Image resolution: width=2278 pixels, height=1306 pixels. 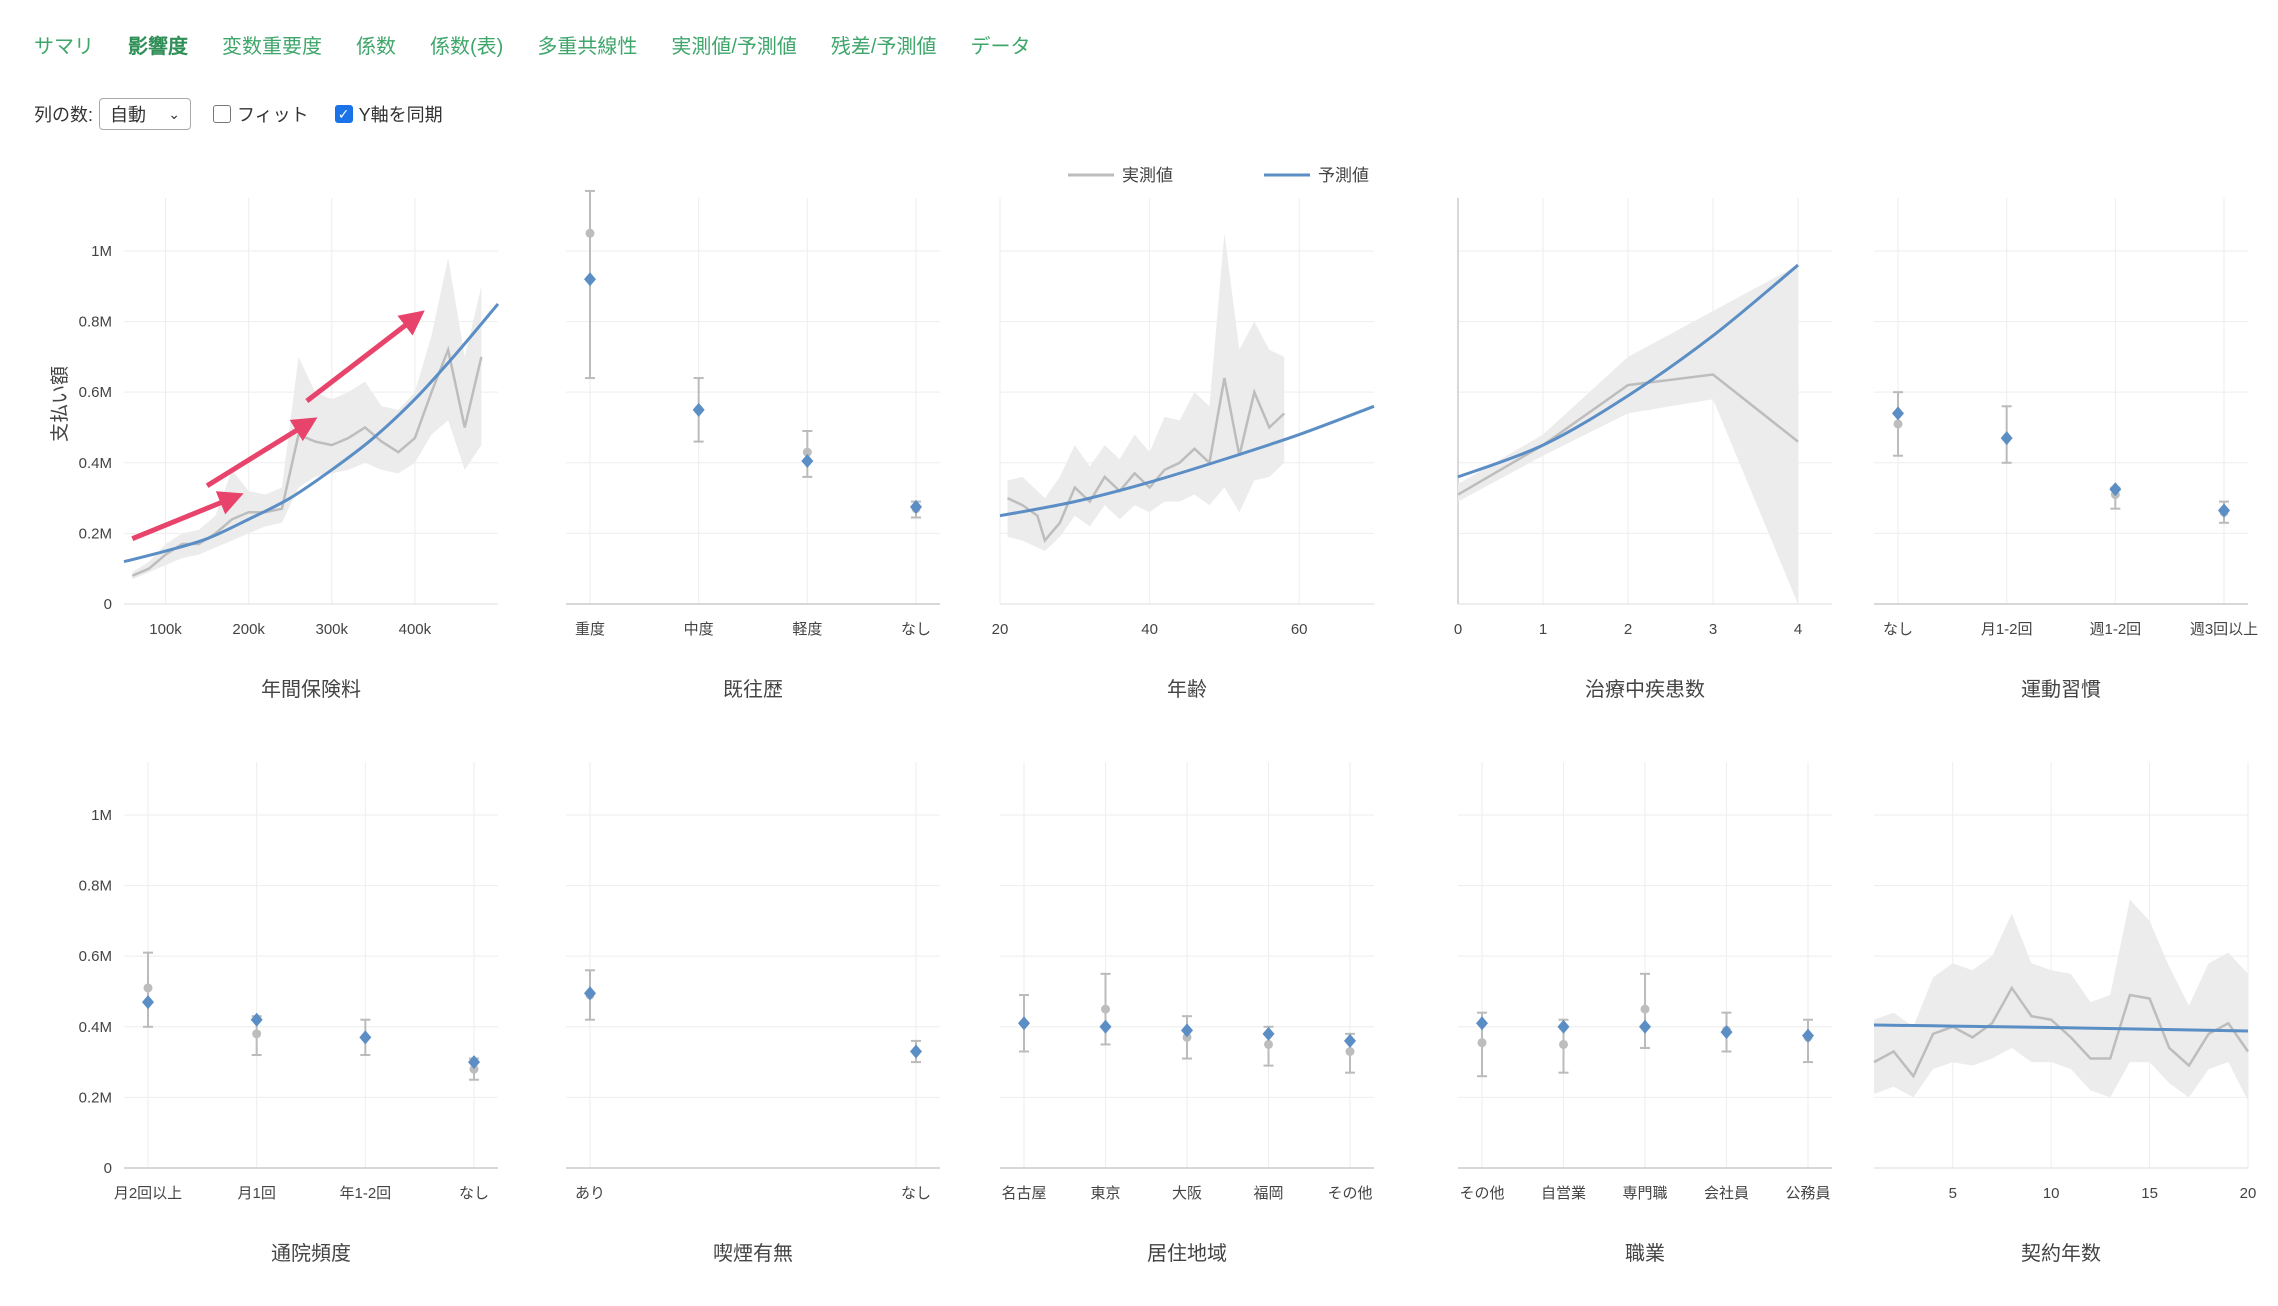 I want to click on x-tick-label: 週1-2回, so click(x=2115, y=629).